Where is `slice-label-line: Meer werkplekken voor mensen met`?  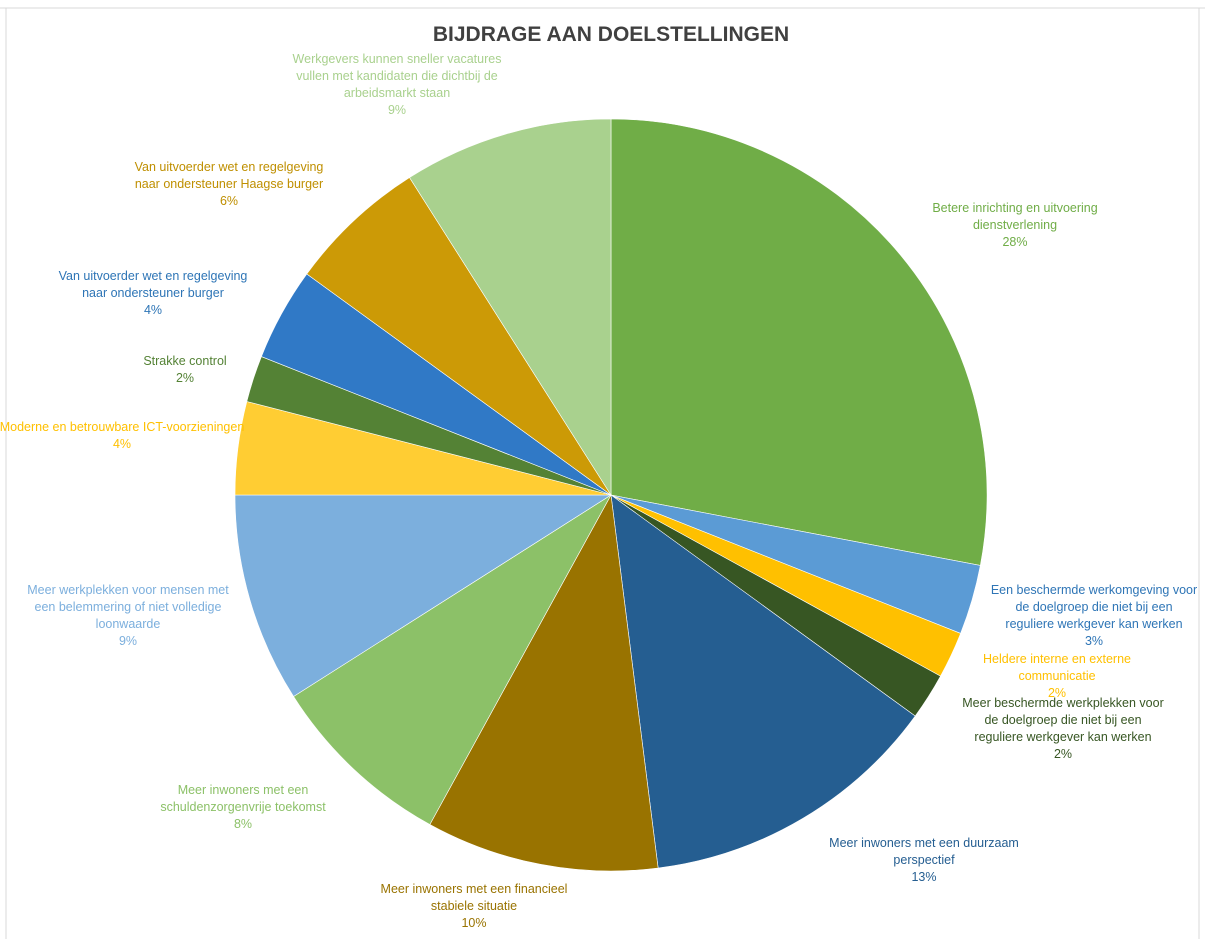 slice-label-line: Meer werkplekken voor mensen met is located at coordinates (128, 590).